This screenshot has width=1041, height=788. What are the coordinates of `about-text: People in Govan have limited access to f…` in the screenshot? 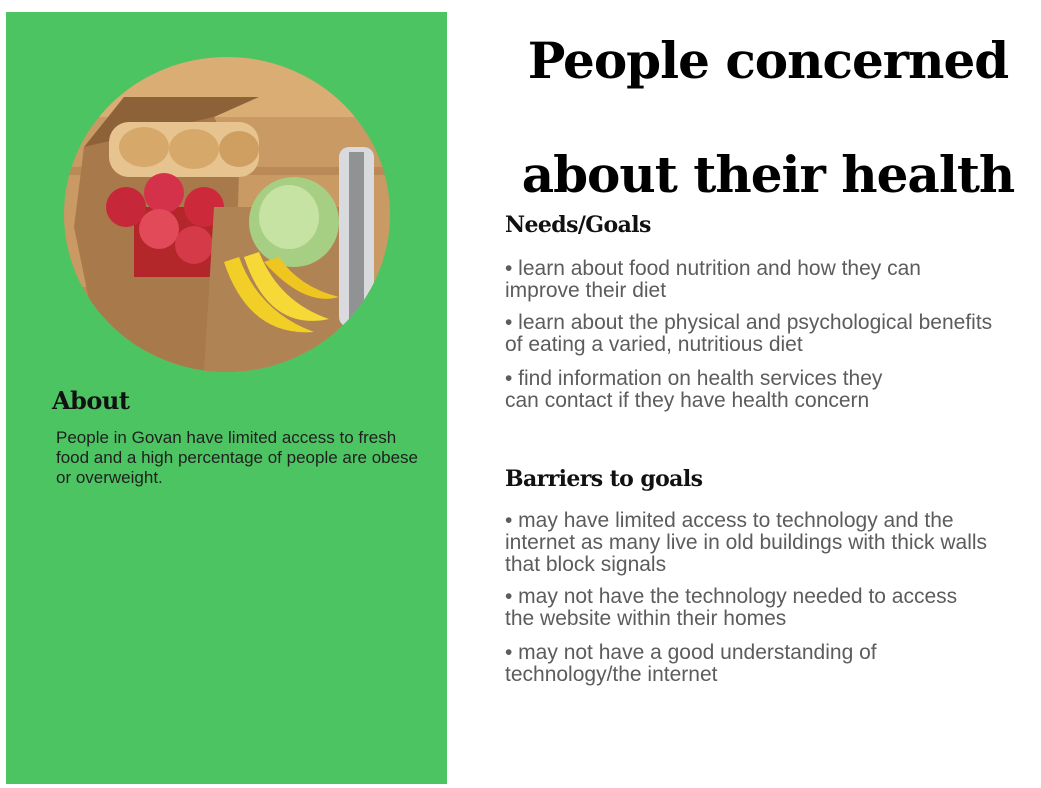 It's located at (237, 457).